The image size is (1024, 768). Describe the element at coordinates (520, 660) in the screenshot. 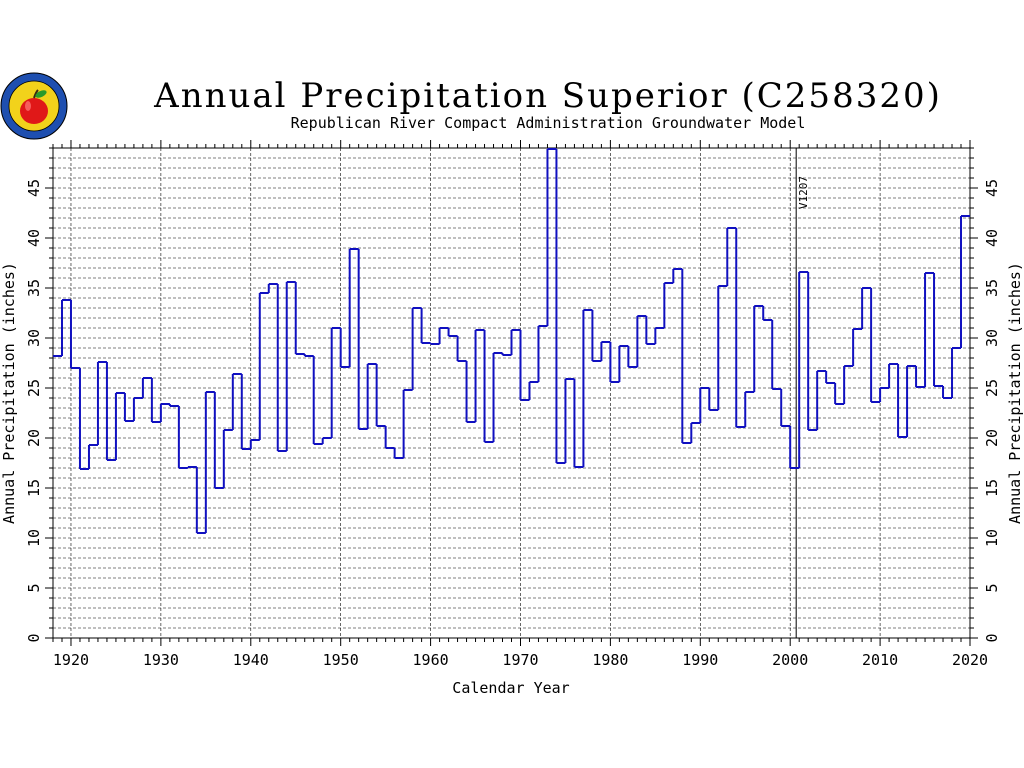

I see `x-tick-label: 1970` at that location.